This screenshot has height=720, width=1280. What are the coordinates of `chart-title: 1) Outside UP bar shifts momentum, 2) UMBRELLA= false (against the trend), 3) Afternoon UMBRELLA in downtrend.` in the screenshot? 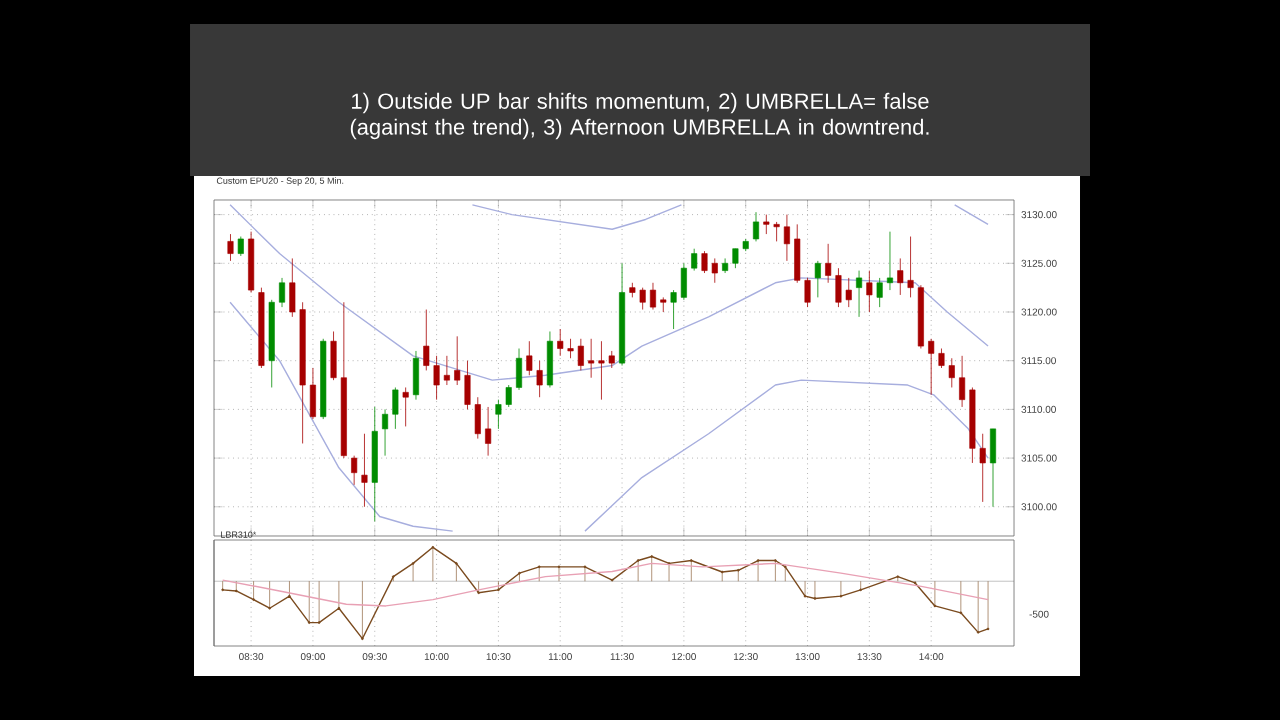 It's located at (639, 116).